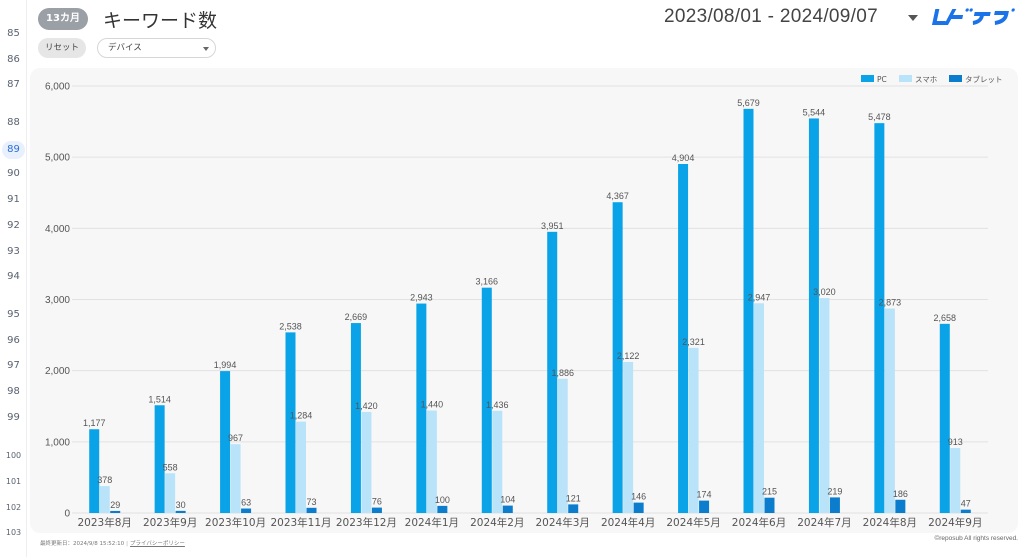  Describe the element at coordinates (683, 158) in the screenshot. I see `data-label: 4,904` at that location.